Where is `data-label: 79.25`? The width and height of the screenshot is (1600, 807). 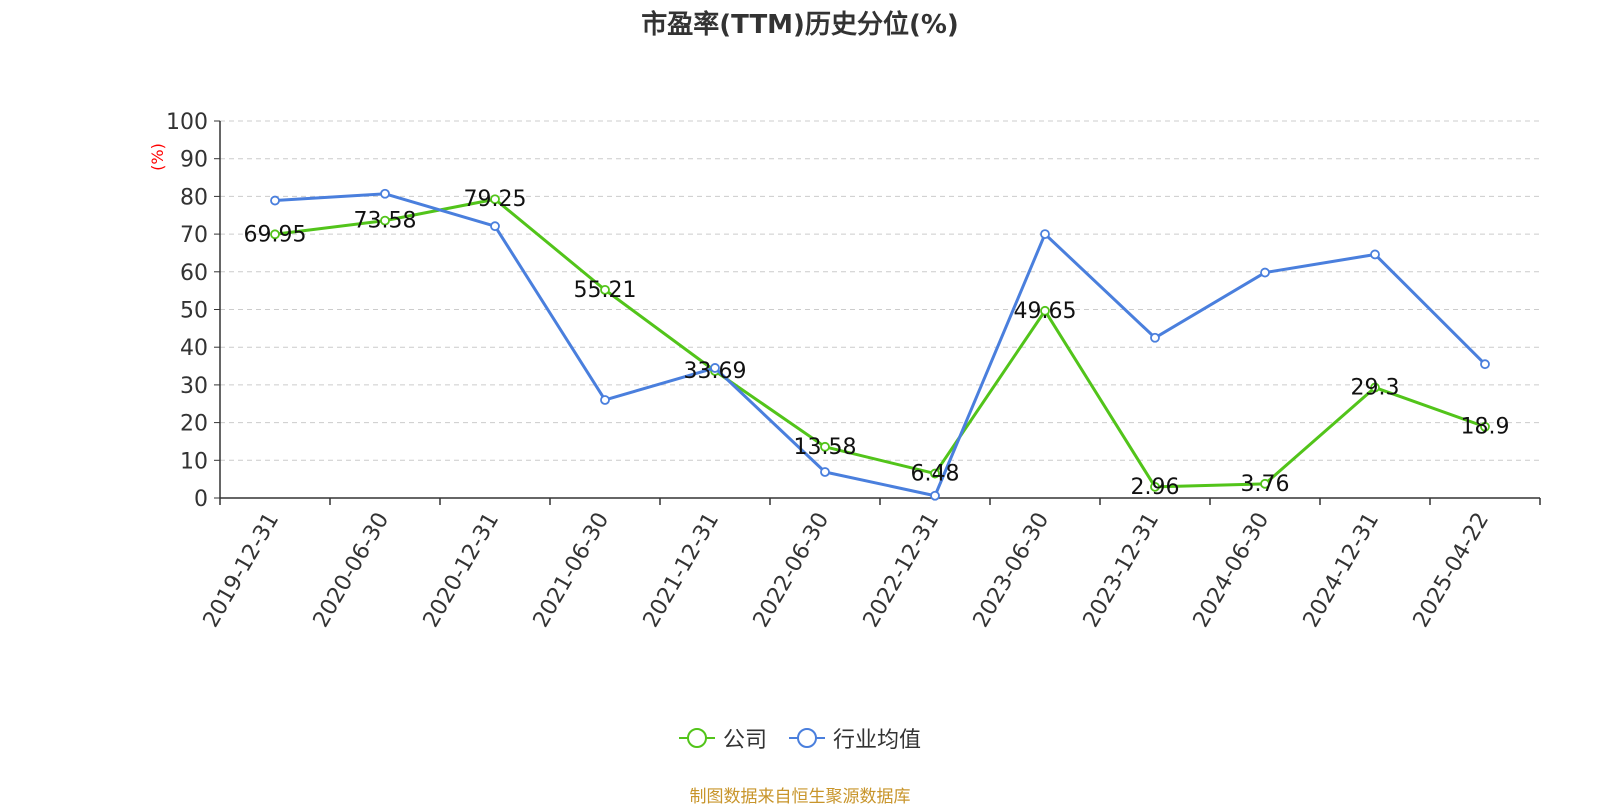 data-label: 79.25 is located at coordinates (495, 199).